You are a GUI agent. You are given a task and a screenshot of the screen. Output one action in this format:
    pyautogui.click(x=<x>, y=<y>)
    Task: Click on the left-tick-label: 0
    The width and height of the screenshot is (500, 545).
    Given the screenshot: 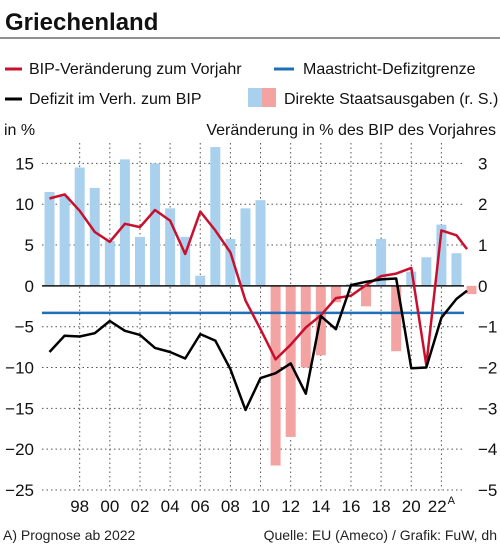 What is the action you would take?
    pyautogui.click(x=29, y=286)
    